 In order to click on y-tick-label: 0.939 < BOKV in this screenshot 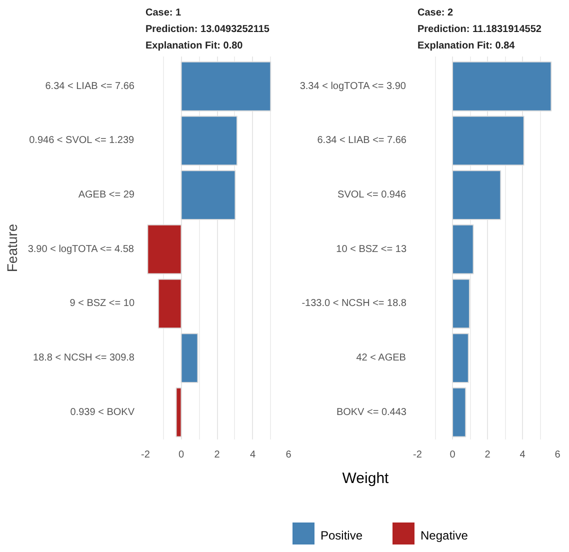, I will do `click(102, 412)`.